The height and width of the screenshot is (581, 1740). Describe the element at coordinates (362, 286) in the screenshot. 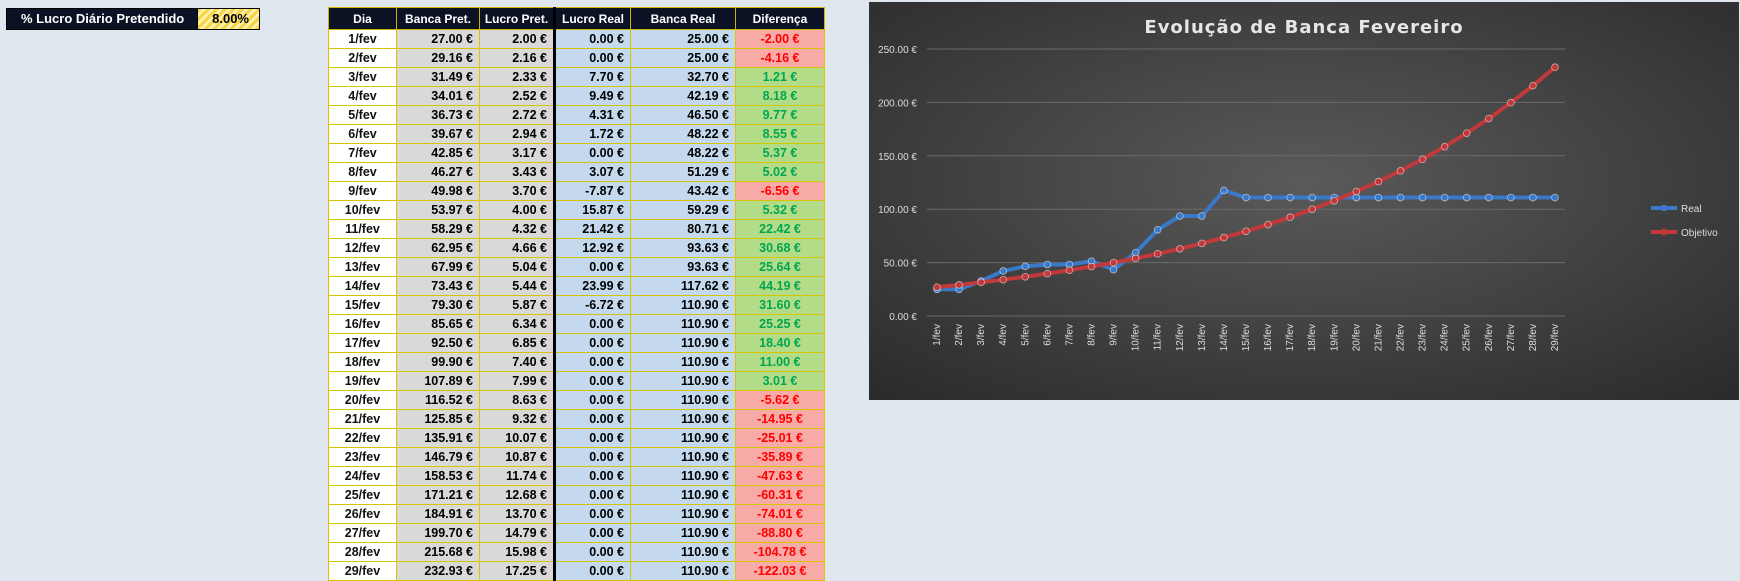

I see `cell-dia: 14/fev` at that location.